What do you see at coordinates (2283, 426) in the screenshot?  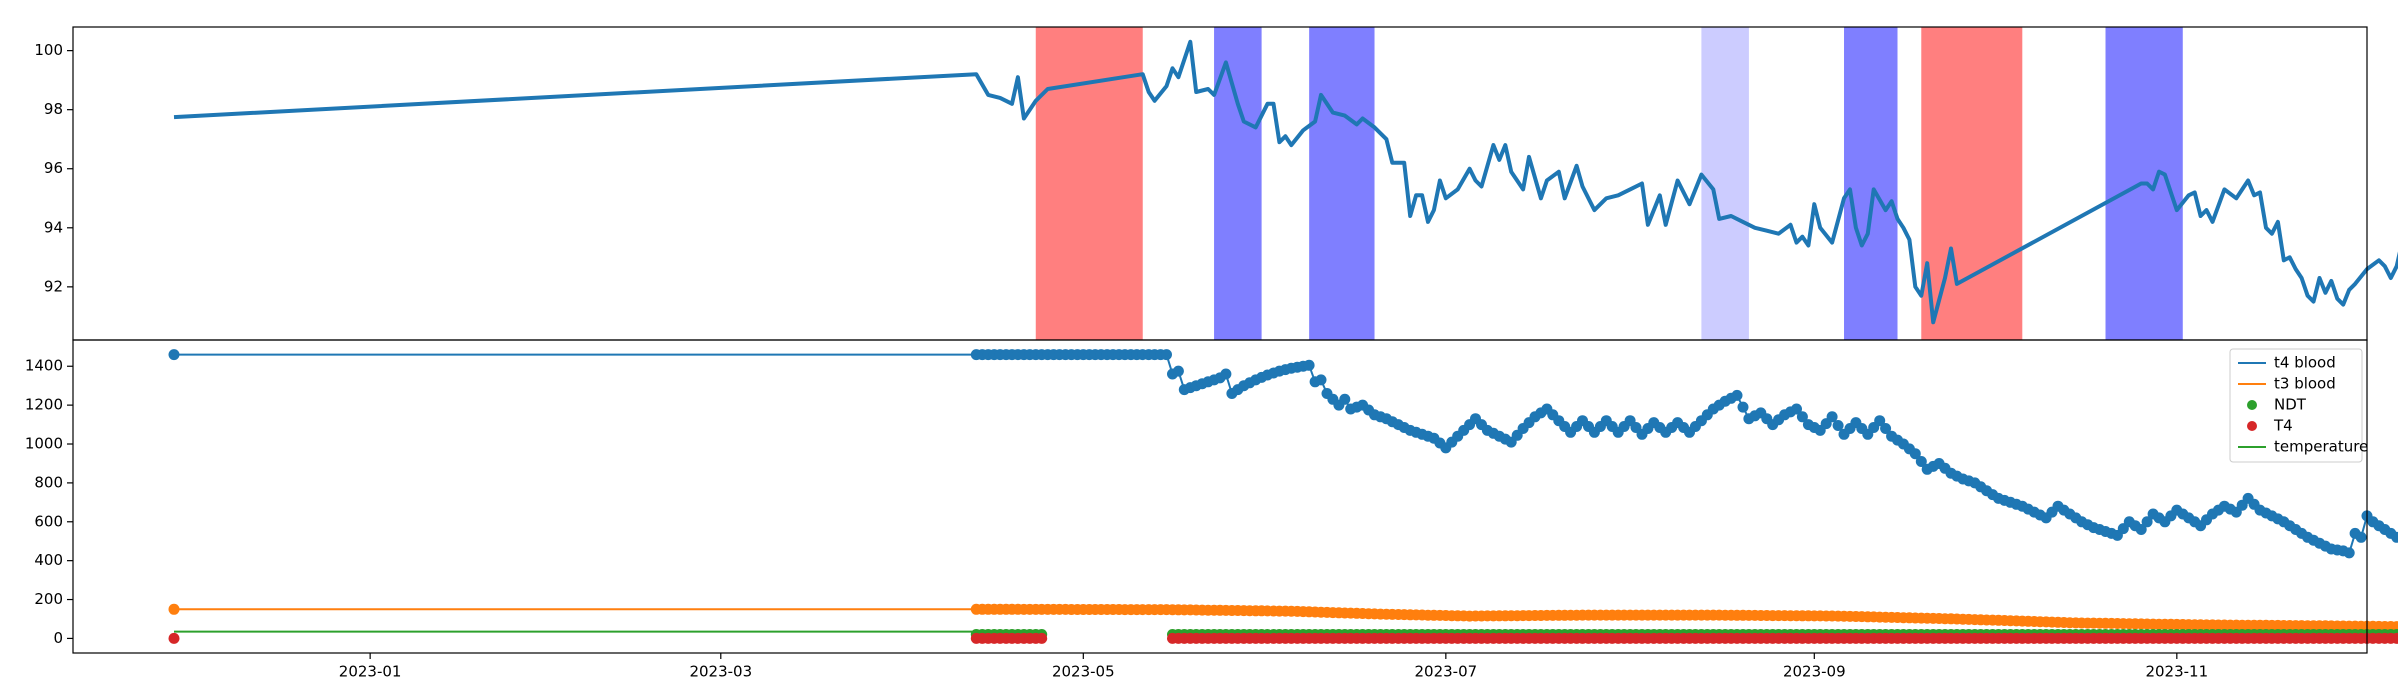 I see `legend-label: T4` at bounding box center [2283, 426].